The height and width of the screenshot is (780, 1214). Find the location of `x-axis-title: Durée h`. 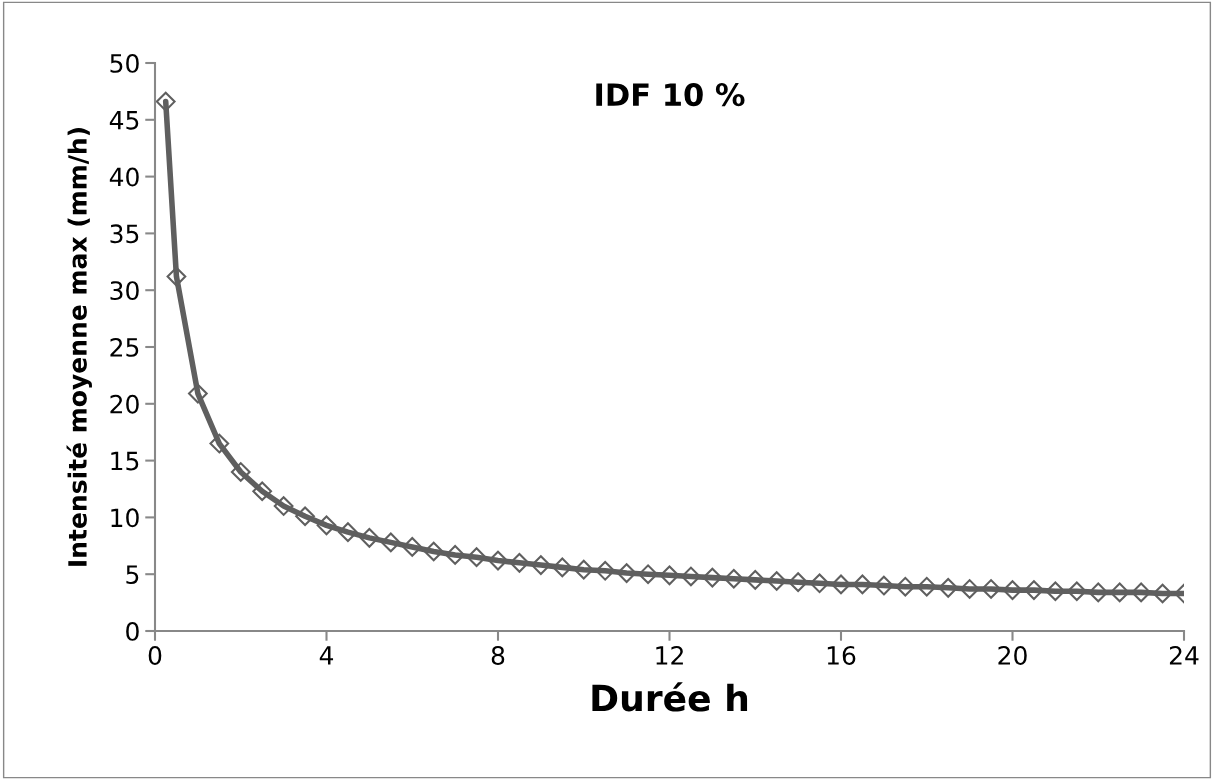

x-axis-title: Durée h is located at coordinates (670, 697).